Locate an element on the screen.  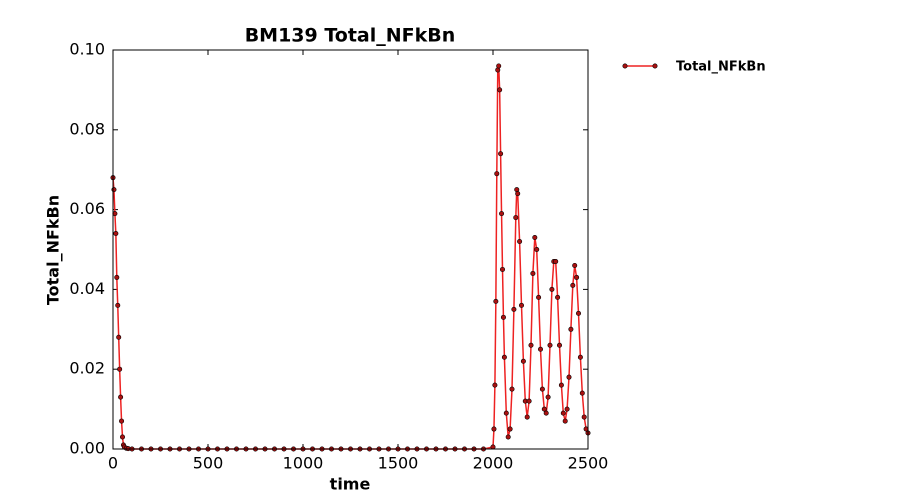
x-tick-label: 500 is located at coordinates (208, 463).